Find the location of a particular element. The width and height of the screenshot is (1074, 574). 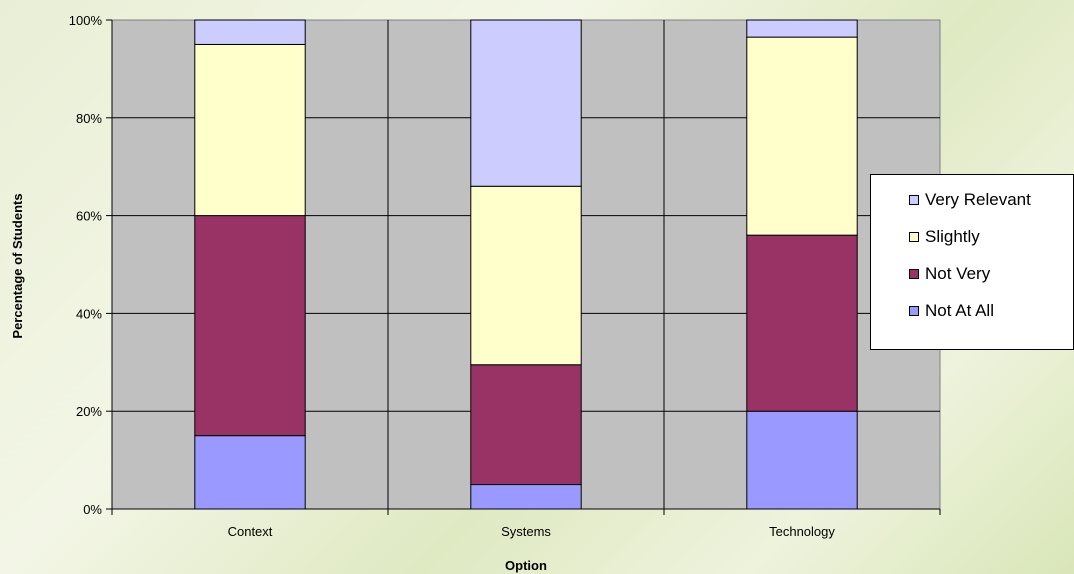

chart-legend: Very Relevant Slightly Not Very Not At All is located at coordinates (972, 262).